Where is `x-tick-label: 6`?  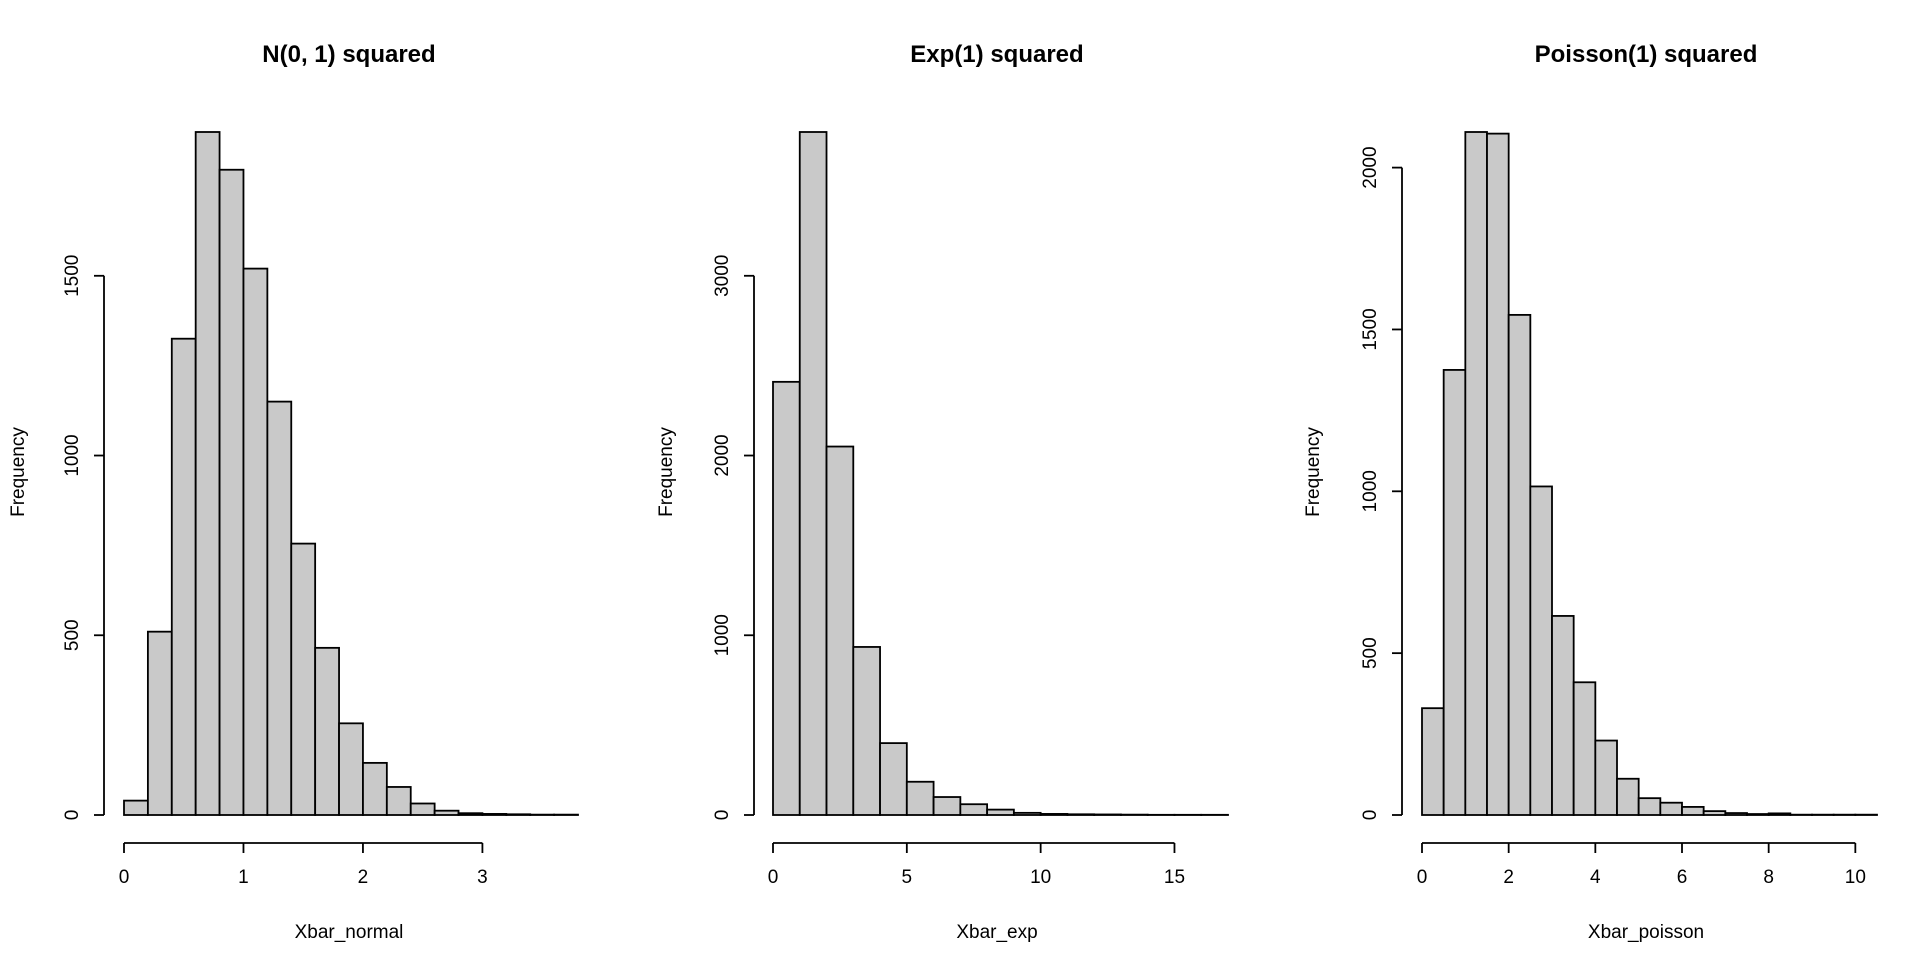
x-tick-label: 6 is located at coordinates (1682, 877).